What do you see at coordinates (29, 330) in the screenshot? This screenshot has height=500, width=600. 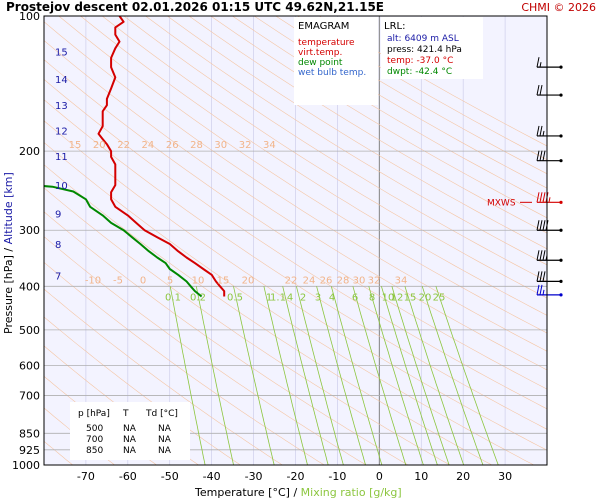 I see `y-tick-label: 500` at bounding box center [29, 330].